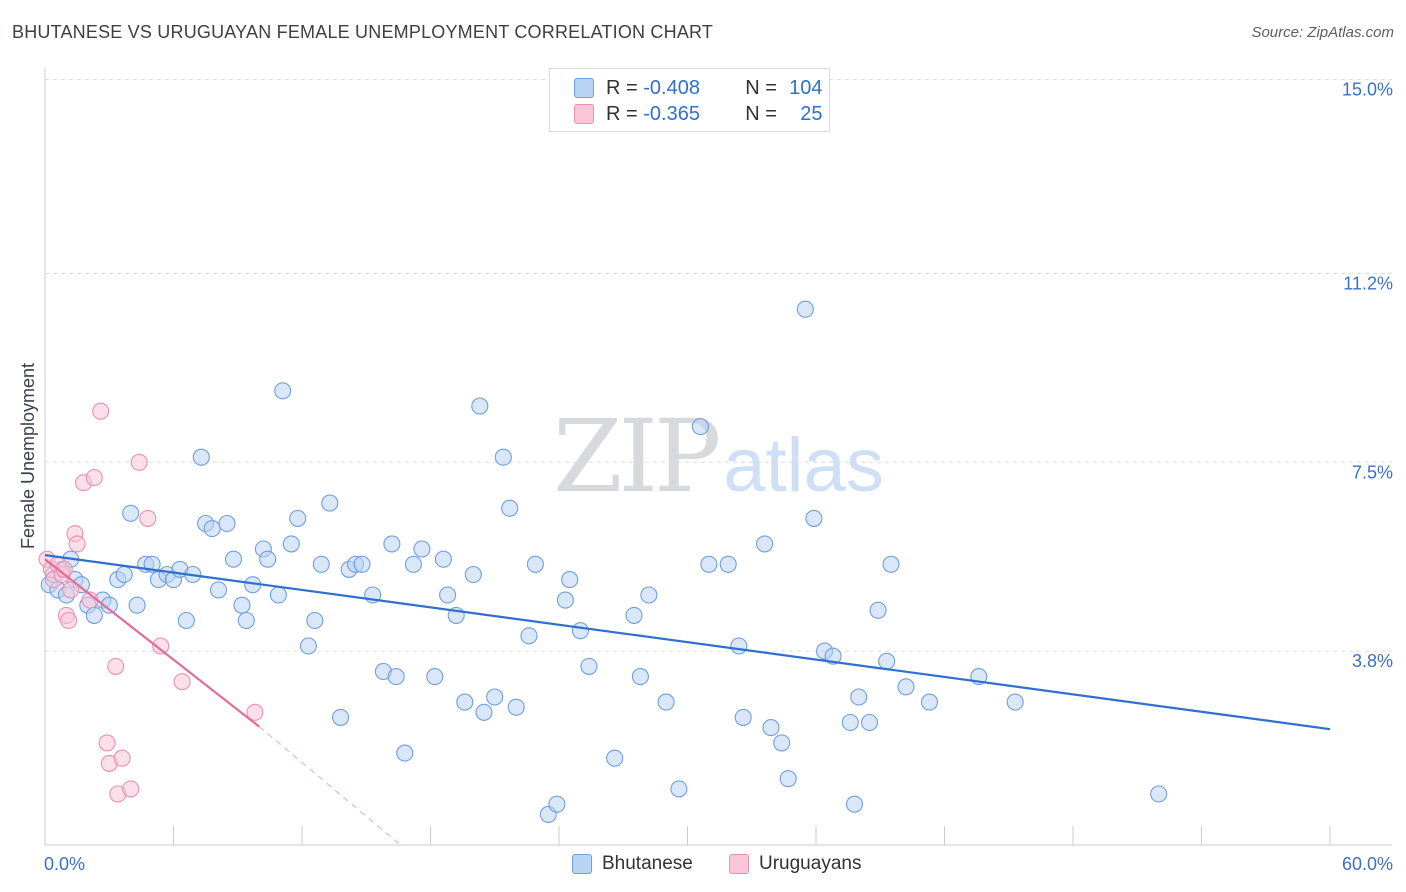 The image size is (1406, 892). I want to click on legend-n-label: N =, so click(761, 113).